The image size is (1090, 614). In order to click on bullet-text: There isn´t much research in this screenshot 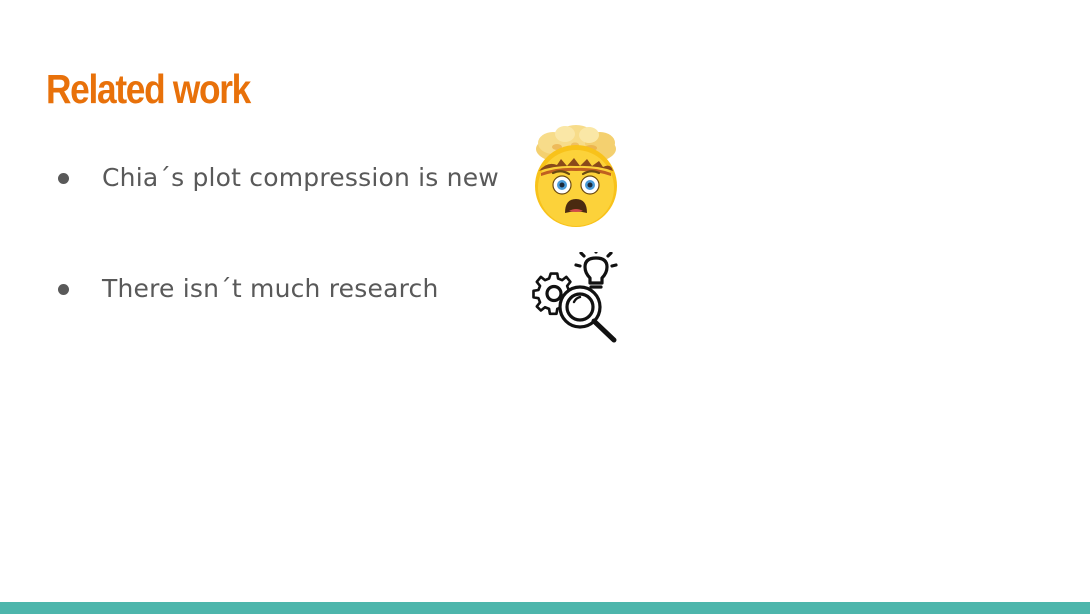, I will do `click(270, 288)`.